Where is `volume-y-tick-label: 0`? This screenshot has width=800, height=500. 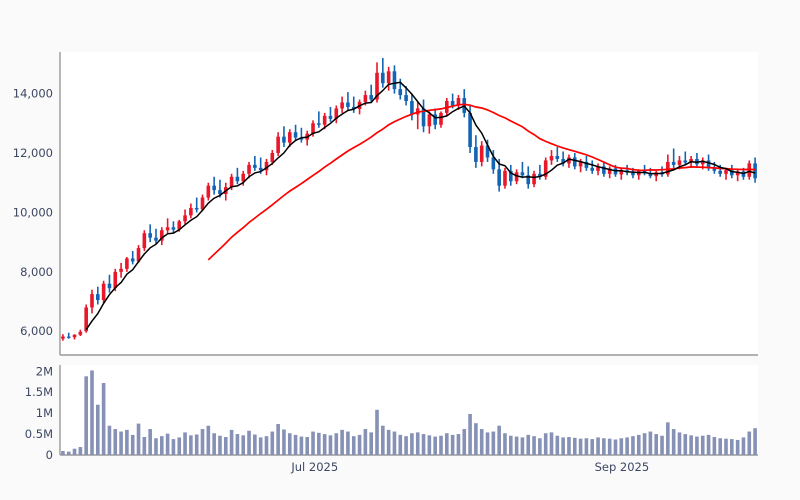 volume-y-tick-label: 0 is located at coordinates (49, 455).